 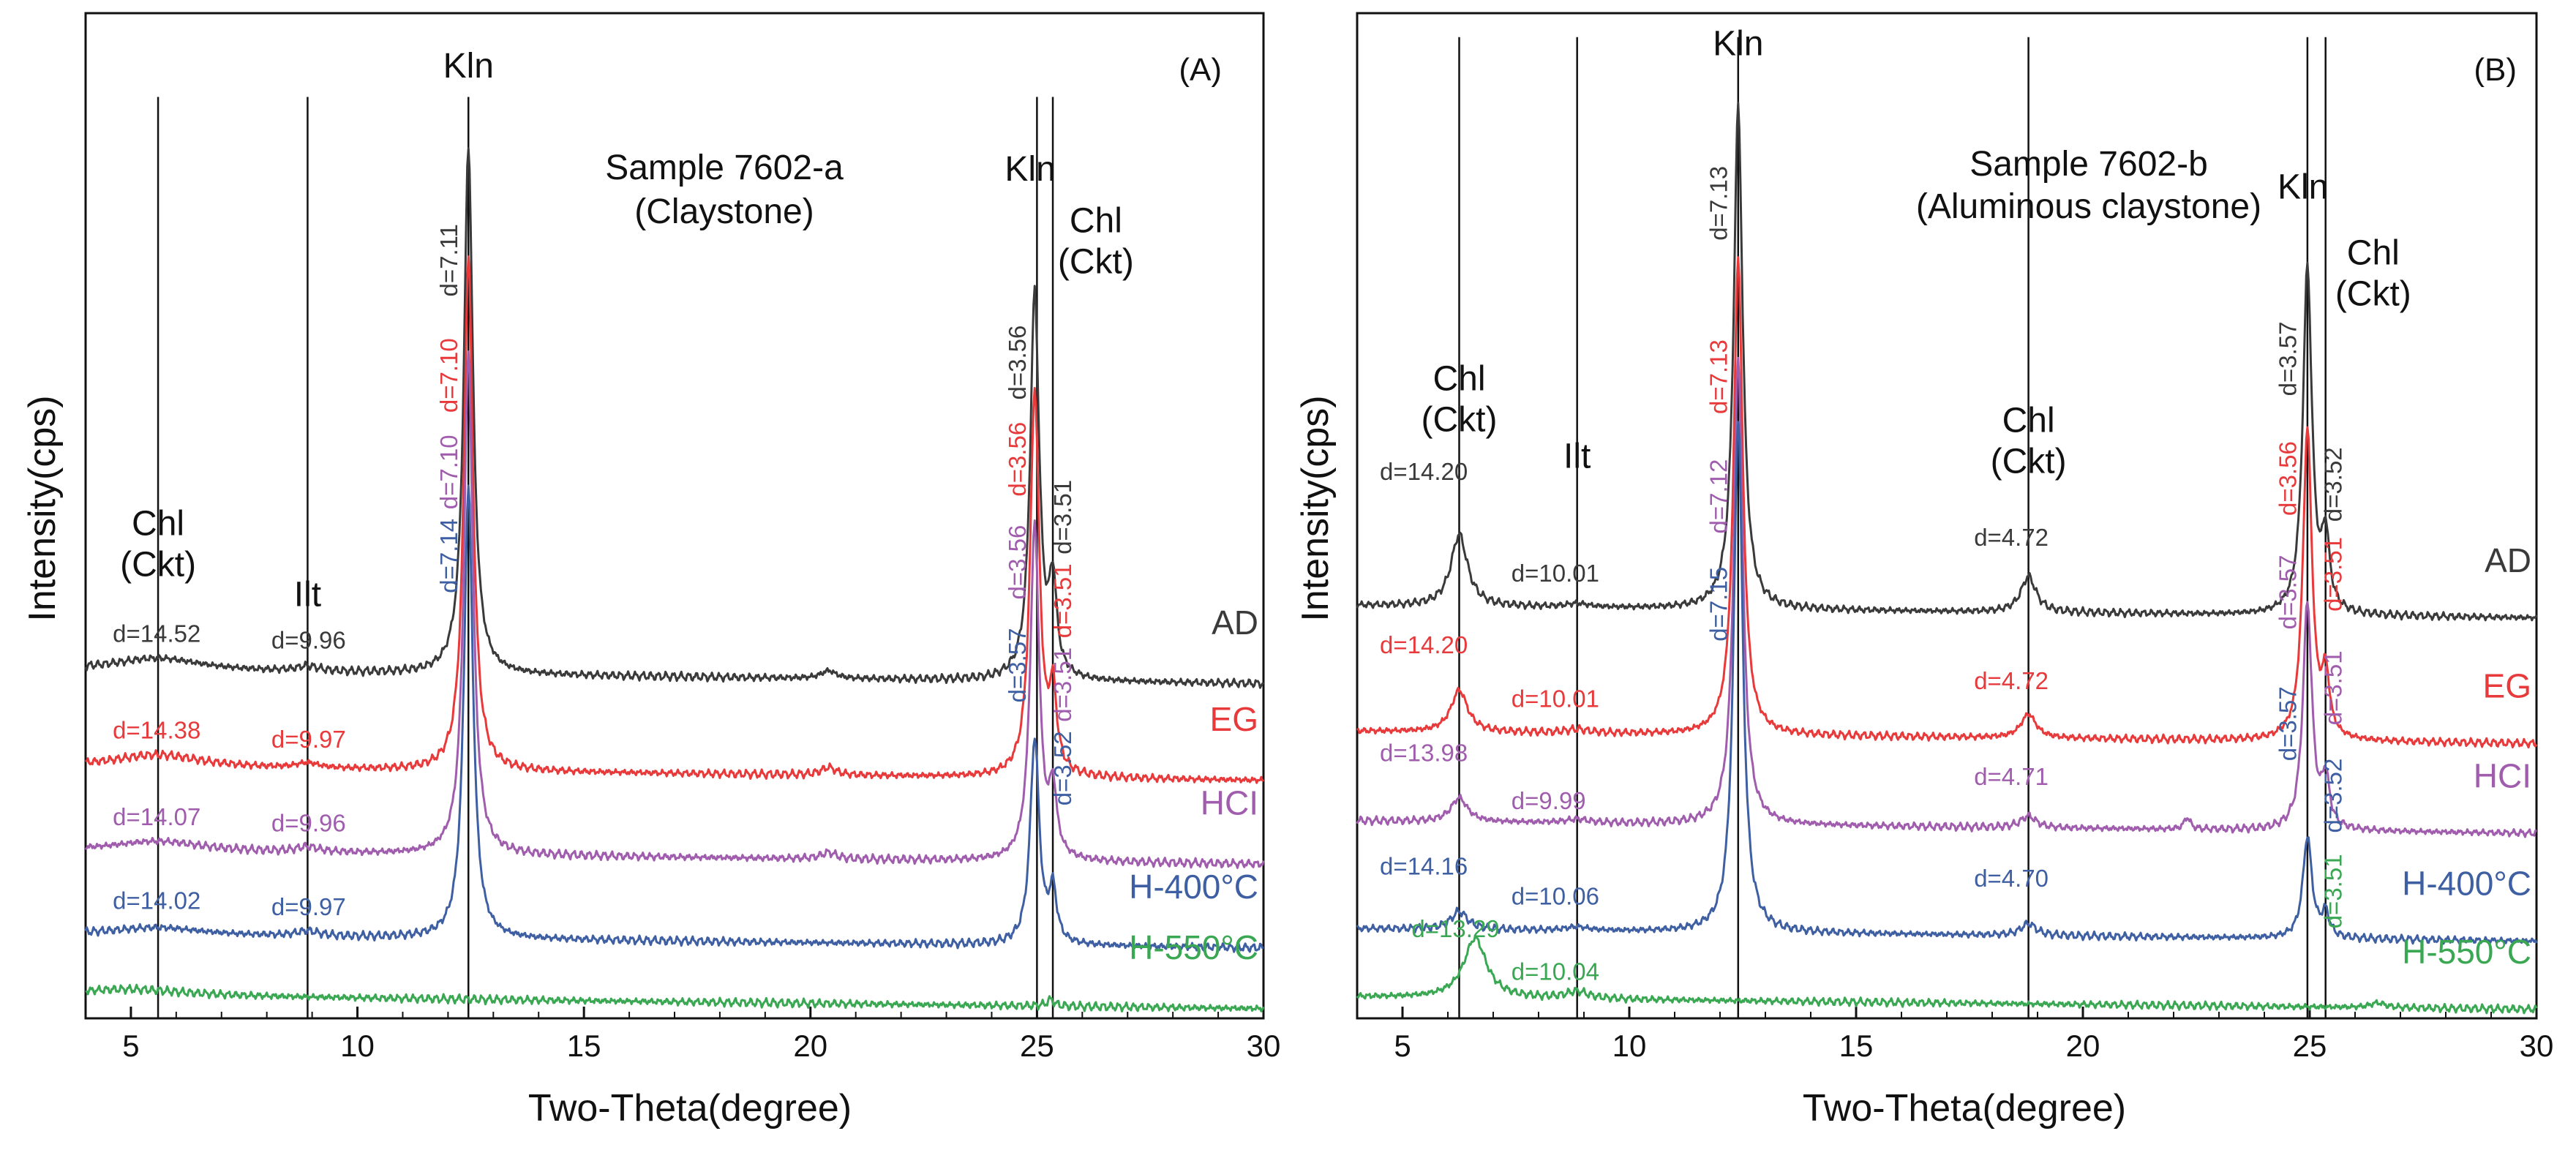 What do you see at coordinates (2495, 70) in the screenshot?
I see `panel-b-label: (B)` at bounding box center [2495, 70].